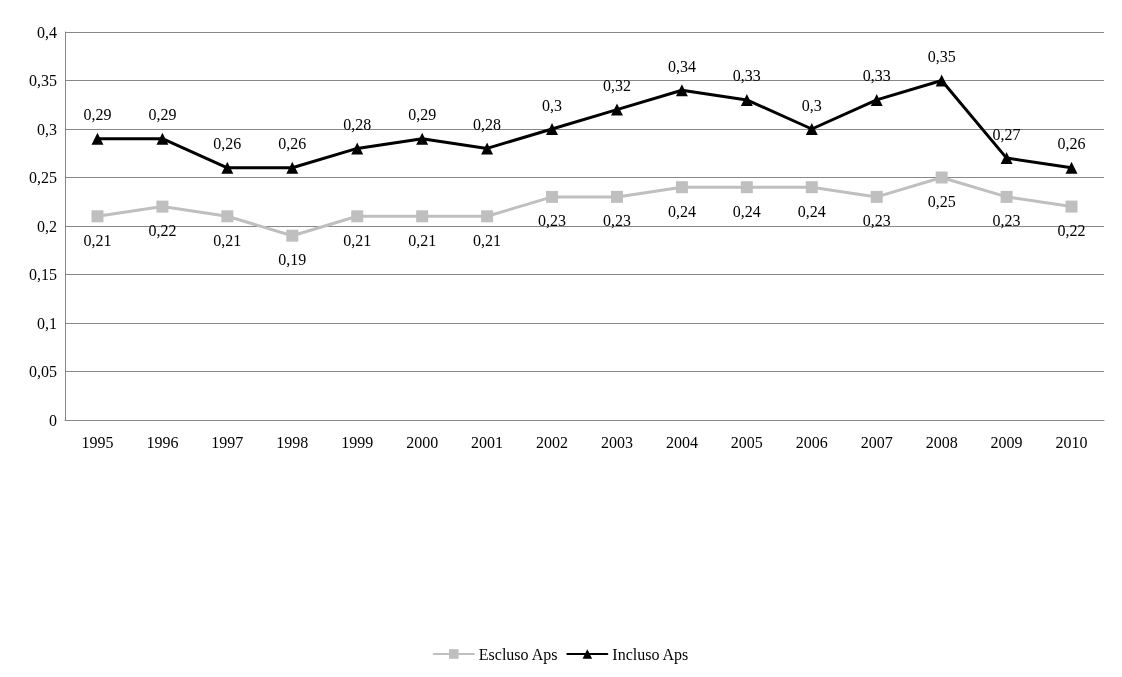 The width and height of the screenshot is (1122, 677). What do you see at coordinates (650, 654) in the screenshot?
I see `legend-label: Incluso Aps` at bounding box center [650, 654].